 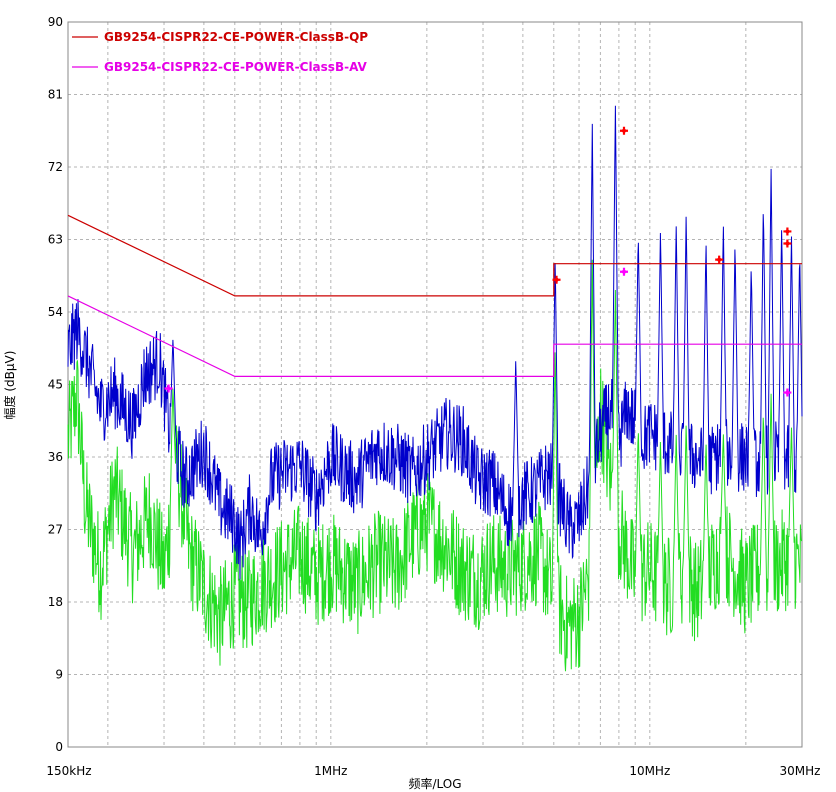 What do you see at coordinates (55, 95) in the screenshot?
I see `y-tick-label: 81` at bounding box center [55, 95].